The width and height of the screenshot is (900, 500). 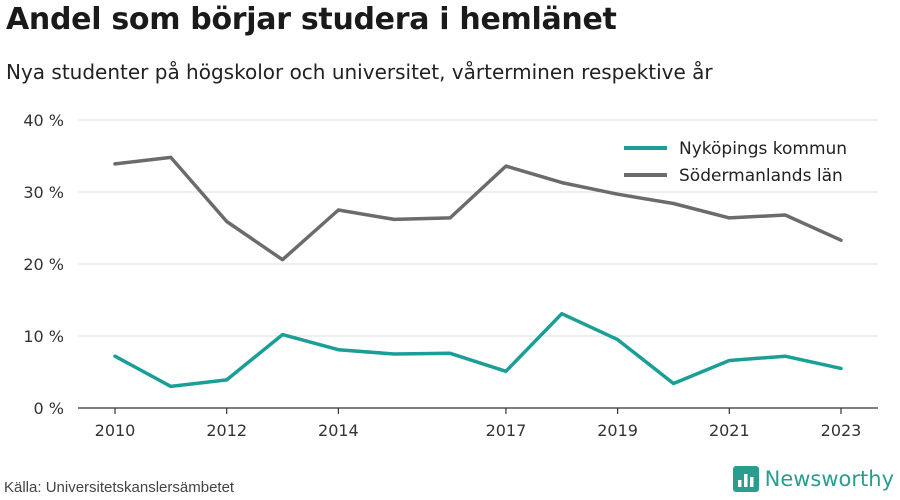 What do you see at coordinates (761, 176) in the screenshot?
I see `legend-label: Södermanlands län` at bounding box center [761, 176].